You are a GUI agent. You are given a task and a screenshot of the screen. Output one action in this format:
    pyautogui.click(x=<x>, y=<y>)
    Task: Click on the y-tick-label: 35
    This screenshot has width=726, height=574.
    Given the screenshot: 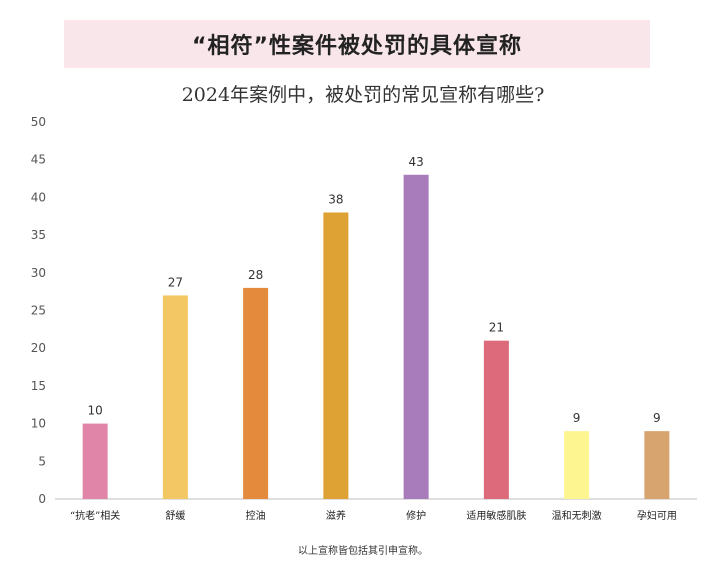 What is the action you would take?
    pyautogui.click(x=38, y=235)
    